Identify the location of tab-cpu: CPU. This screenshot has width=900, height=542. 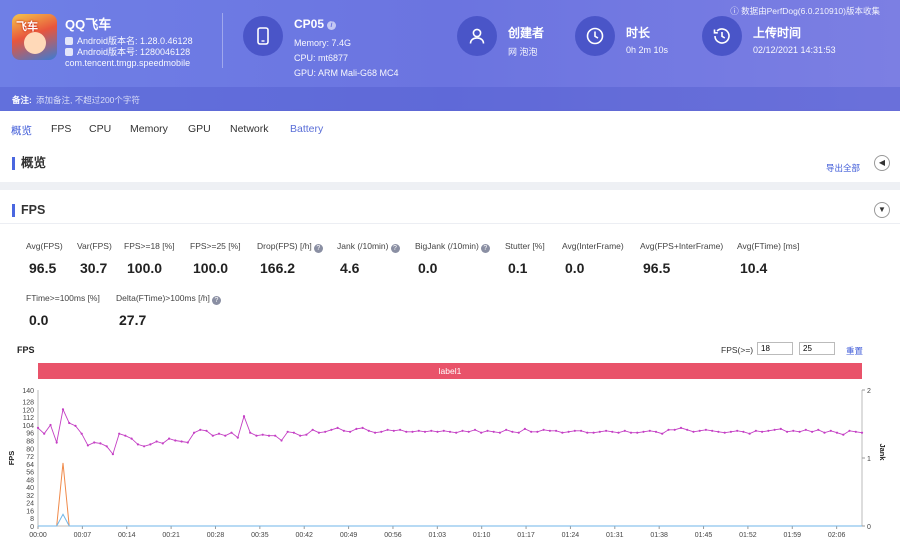
(100, 129).